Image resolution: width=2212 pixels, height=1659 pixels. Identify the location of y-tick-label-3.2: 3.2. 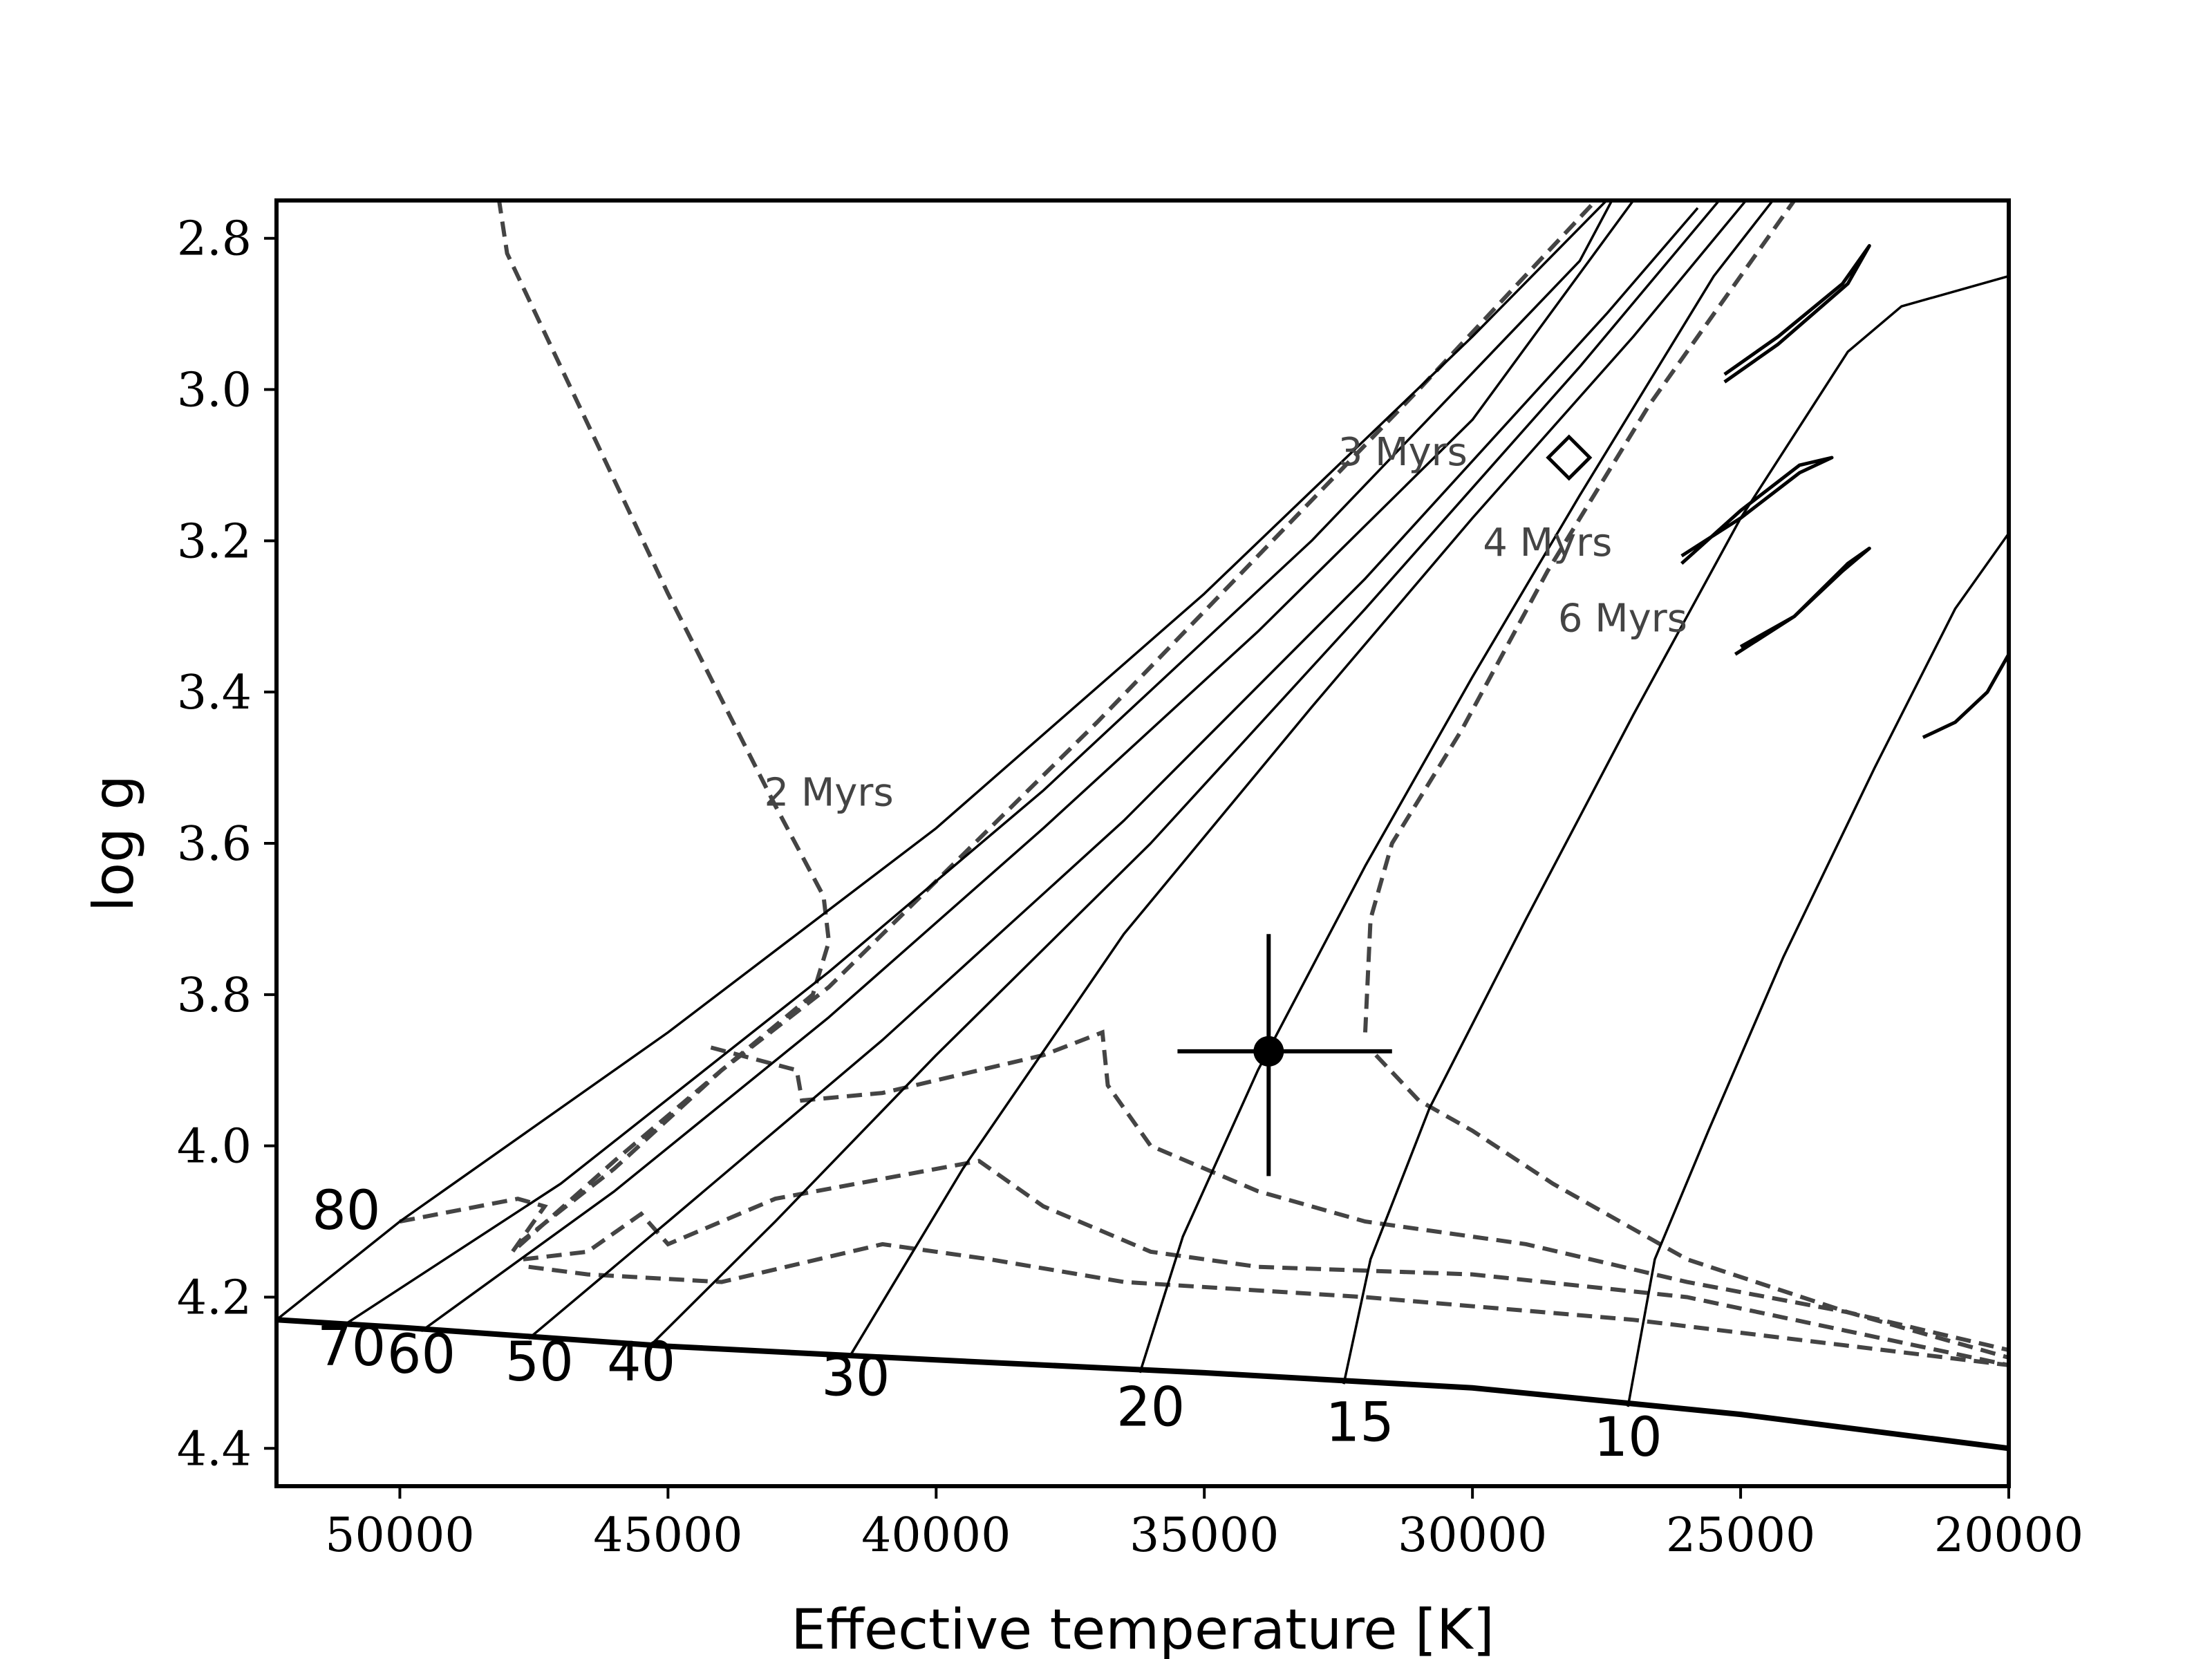
(215, 541).